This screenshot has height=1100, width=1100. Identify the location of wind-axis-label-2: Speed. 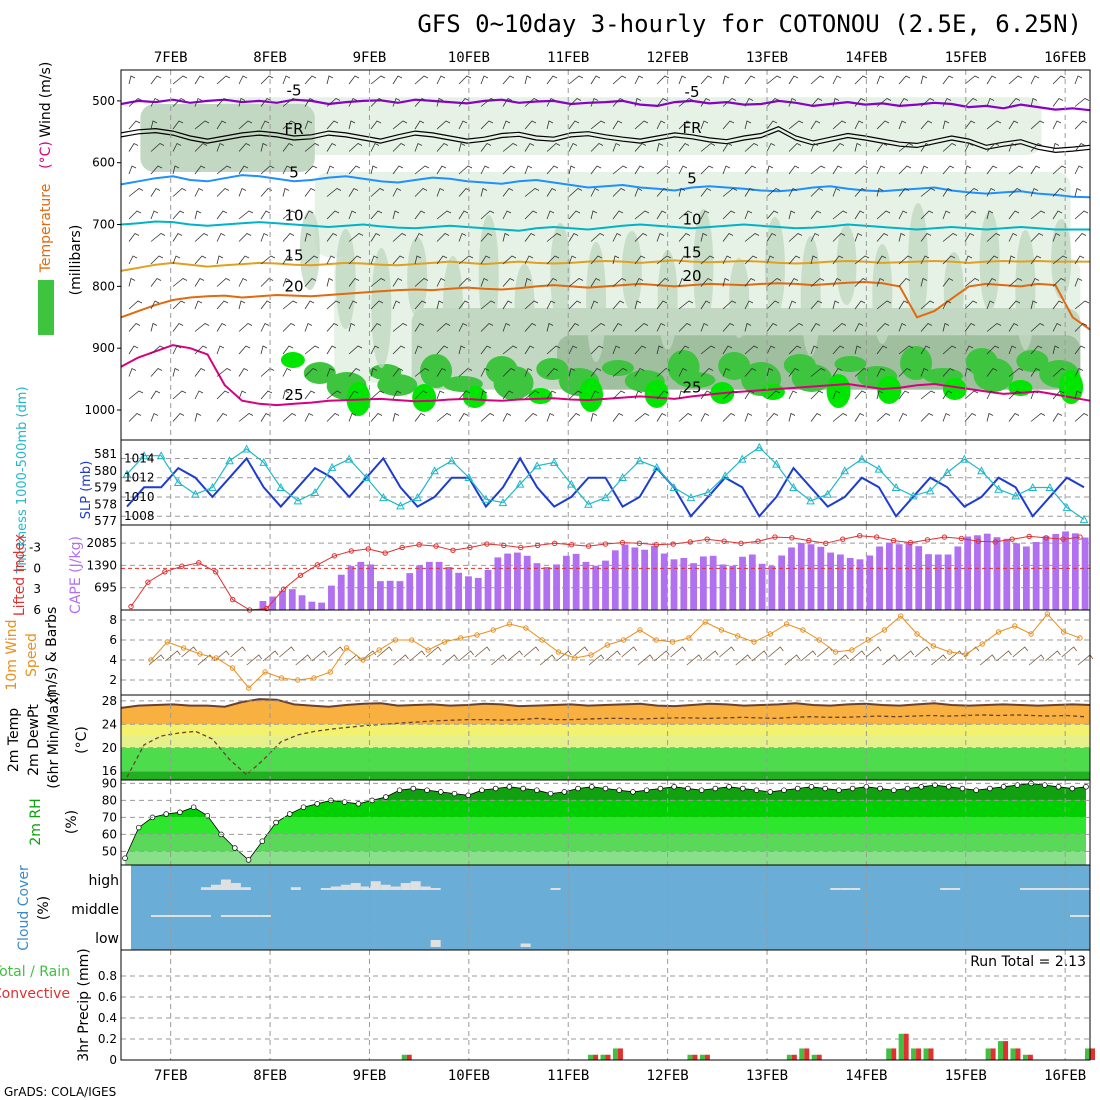
(32, 655).